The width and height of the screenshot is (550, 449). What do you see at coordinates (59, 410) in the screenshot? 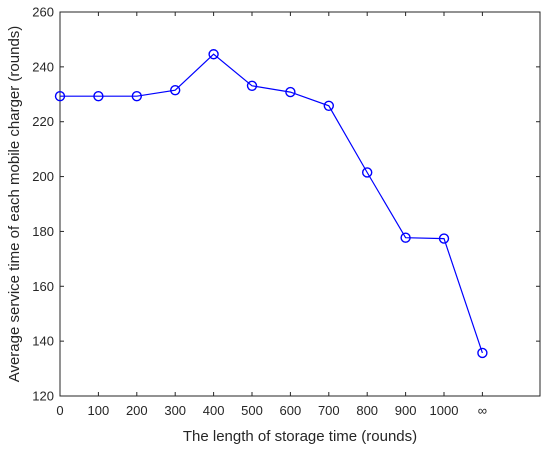
I see `x-tick-label: 0` at bounding box center [59, 410].